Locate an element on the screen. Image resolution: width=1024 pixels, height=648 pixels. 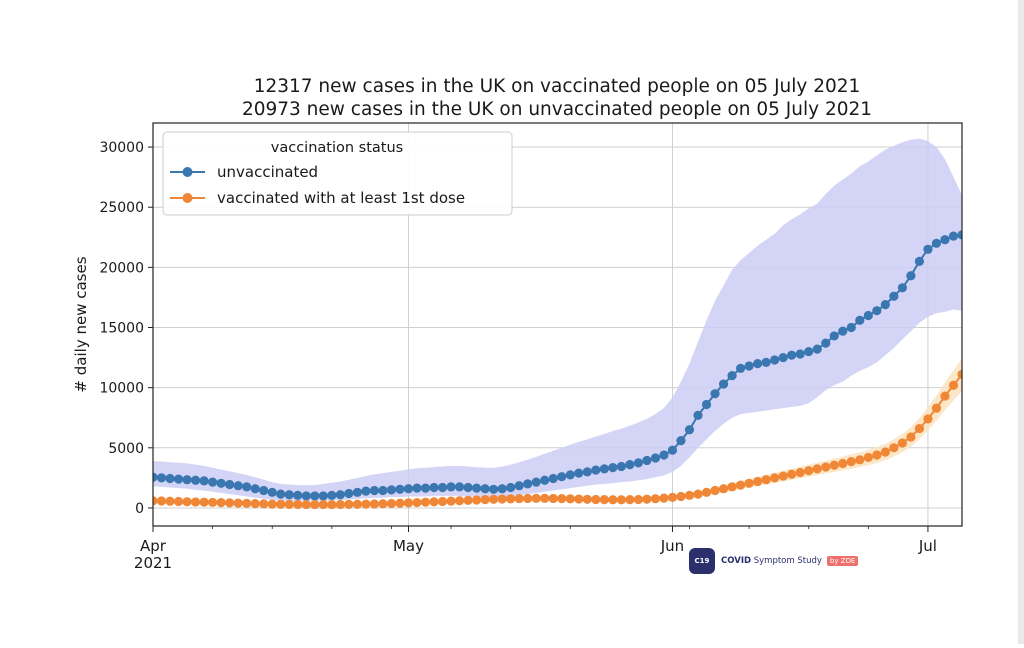
y-tick-label: 10000 is located at coordinates (121, 389).